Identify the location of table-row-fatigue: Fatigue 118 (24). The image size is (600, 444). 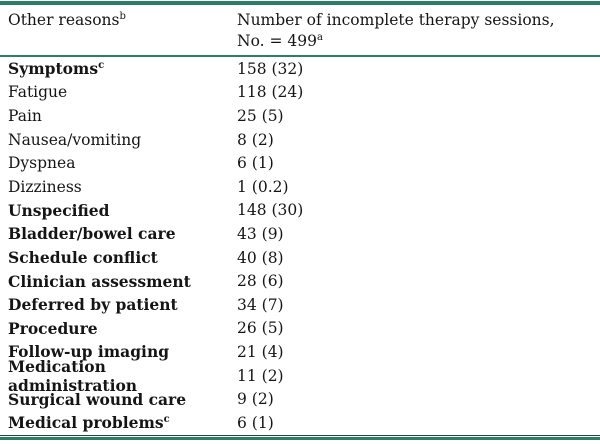
(301, 93).